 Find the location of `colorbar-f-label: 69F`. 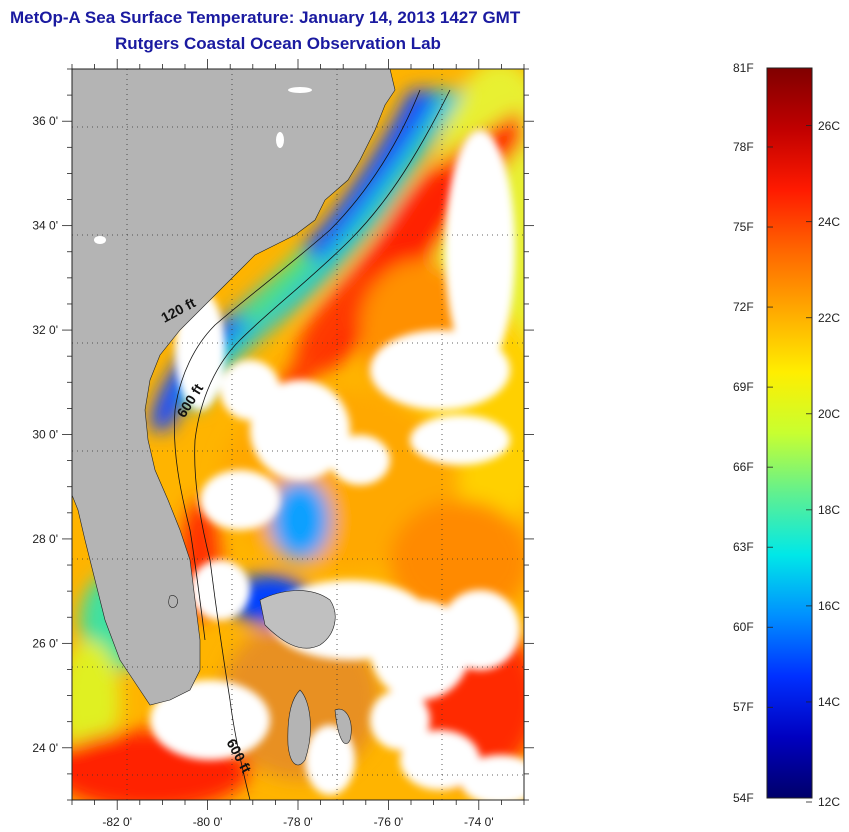

colorbar-f-label: 69F is located at coordinates (743, 387).